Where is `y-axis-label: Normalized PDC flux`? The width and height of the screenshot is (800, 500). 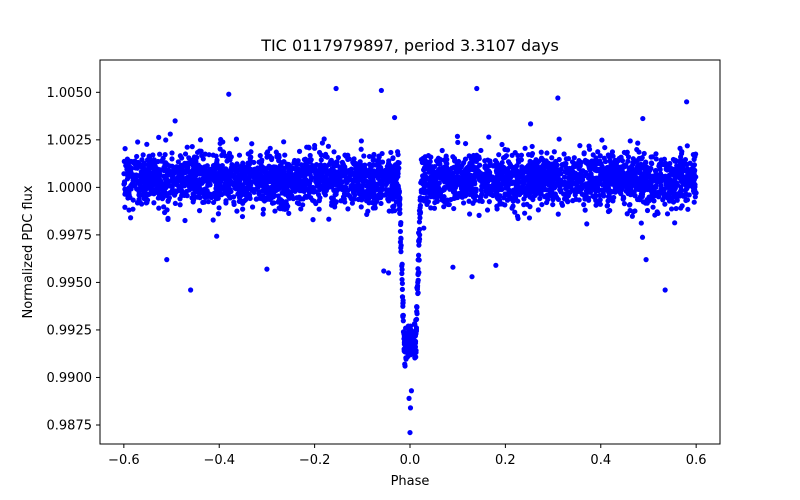 y-axis-label: Normalized PDC flux is located at coordinates (28, 251).